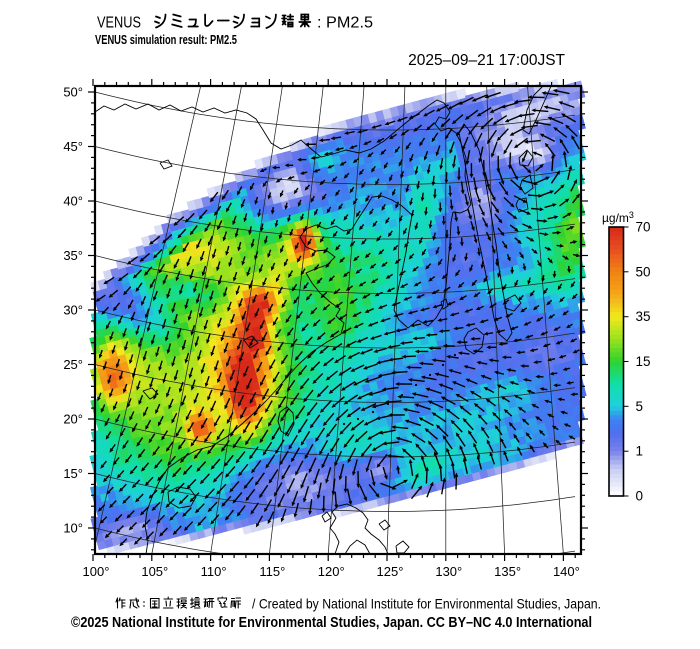  What do you see at coordinates (331, 571) in the screenshot?
I see `svg-text: 120°` at bounding box center [331, 571].